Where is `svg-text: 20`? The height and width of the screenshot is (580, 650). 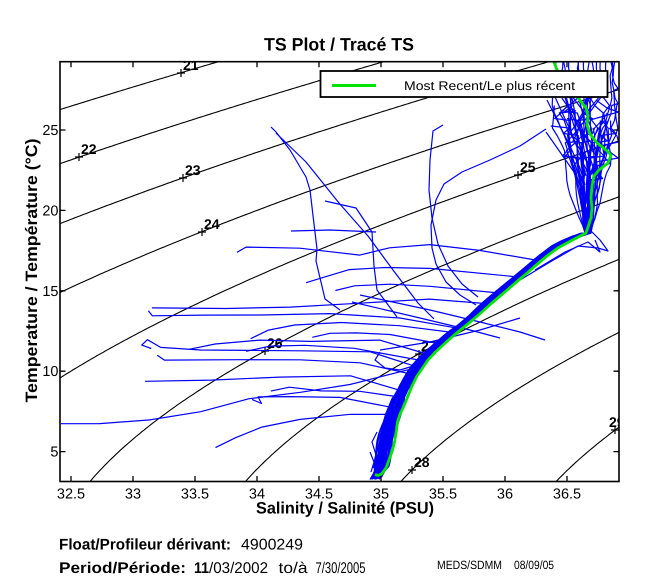 svg-text: 20 is located at coordinates (50, 211).